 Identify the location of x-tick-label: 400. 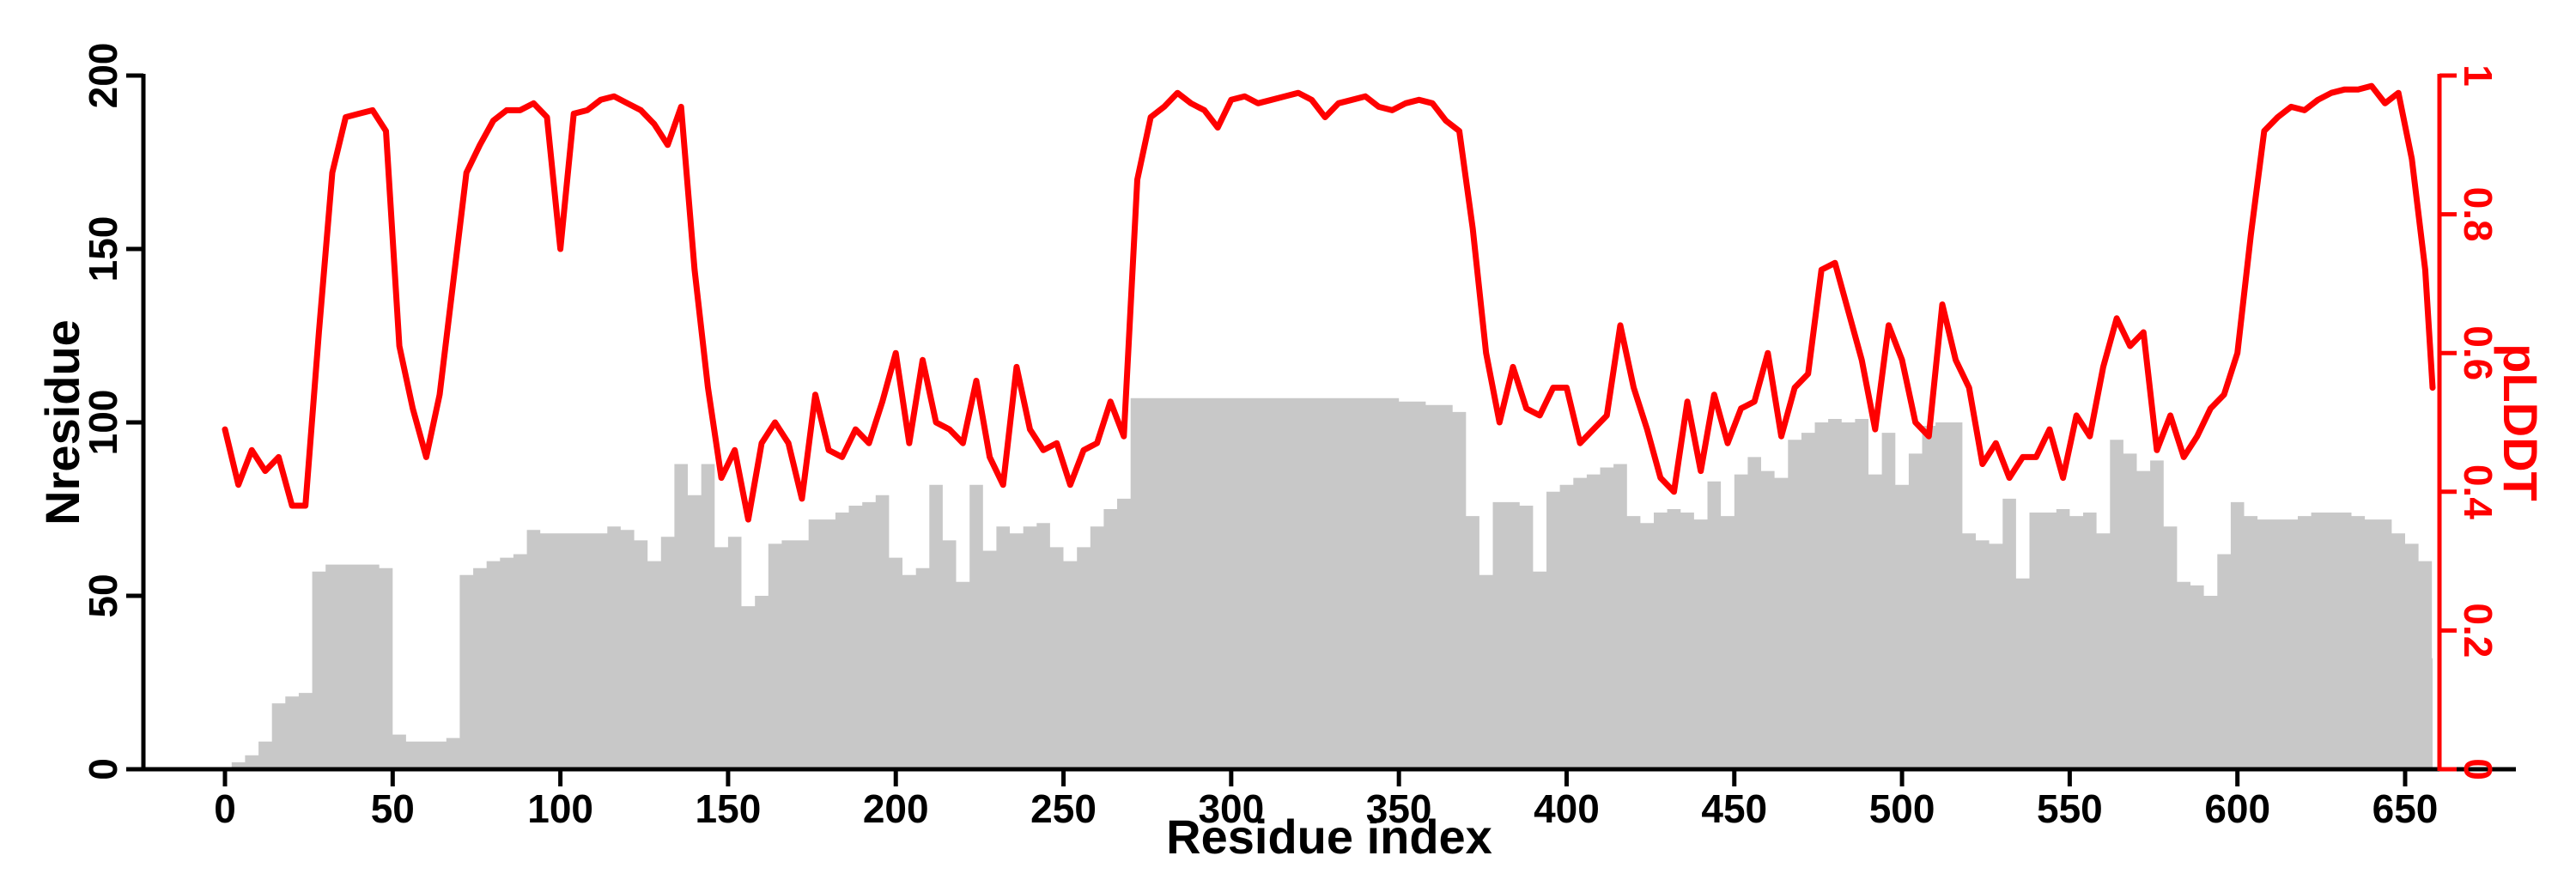
(1567, 808).